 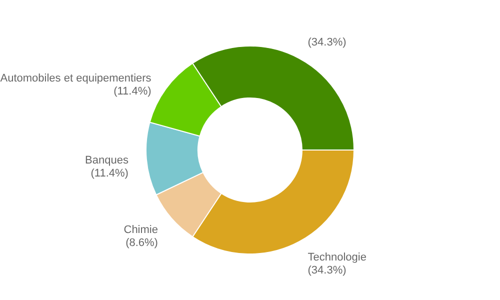 What do you see at coordinates (337, 257) in the screenshot?
I see `slice-label: Technologie` at bounding box center [337, 257].